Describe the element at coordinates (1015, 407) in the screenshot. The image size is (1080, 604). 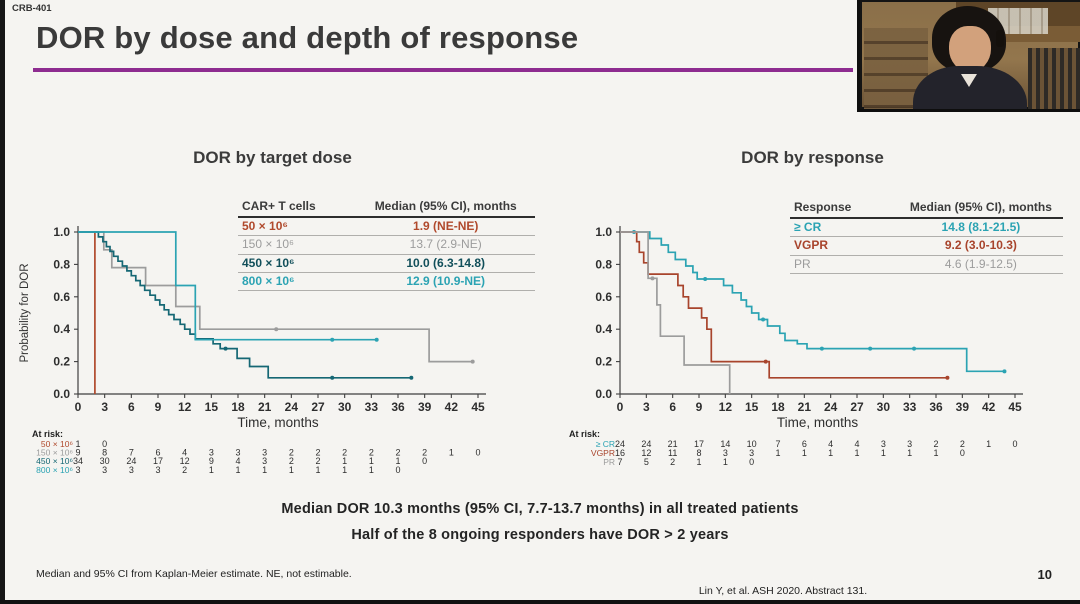
I see `x-tick-label: 45` at that location.